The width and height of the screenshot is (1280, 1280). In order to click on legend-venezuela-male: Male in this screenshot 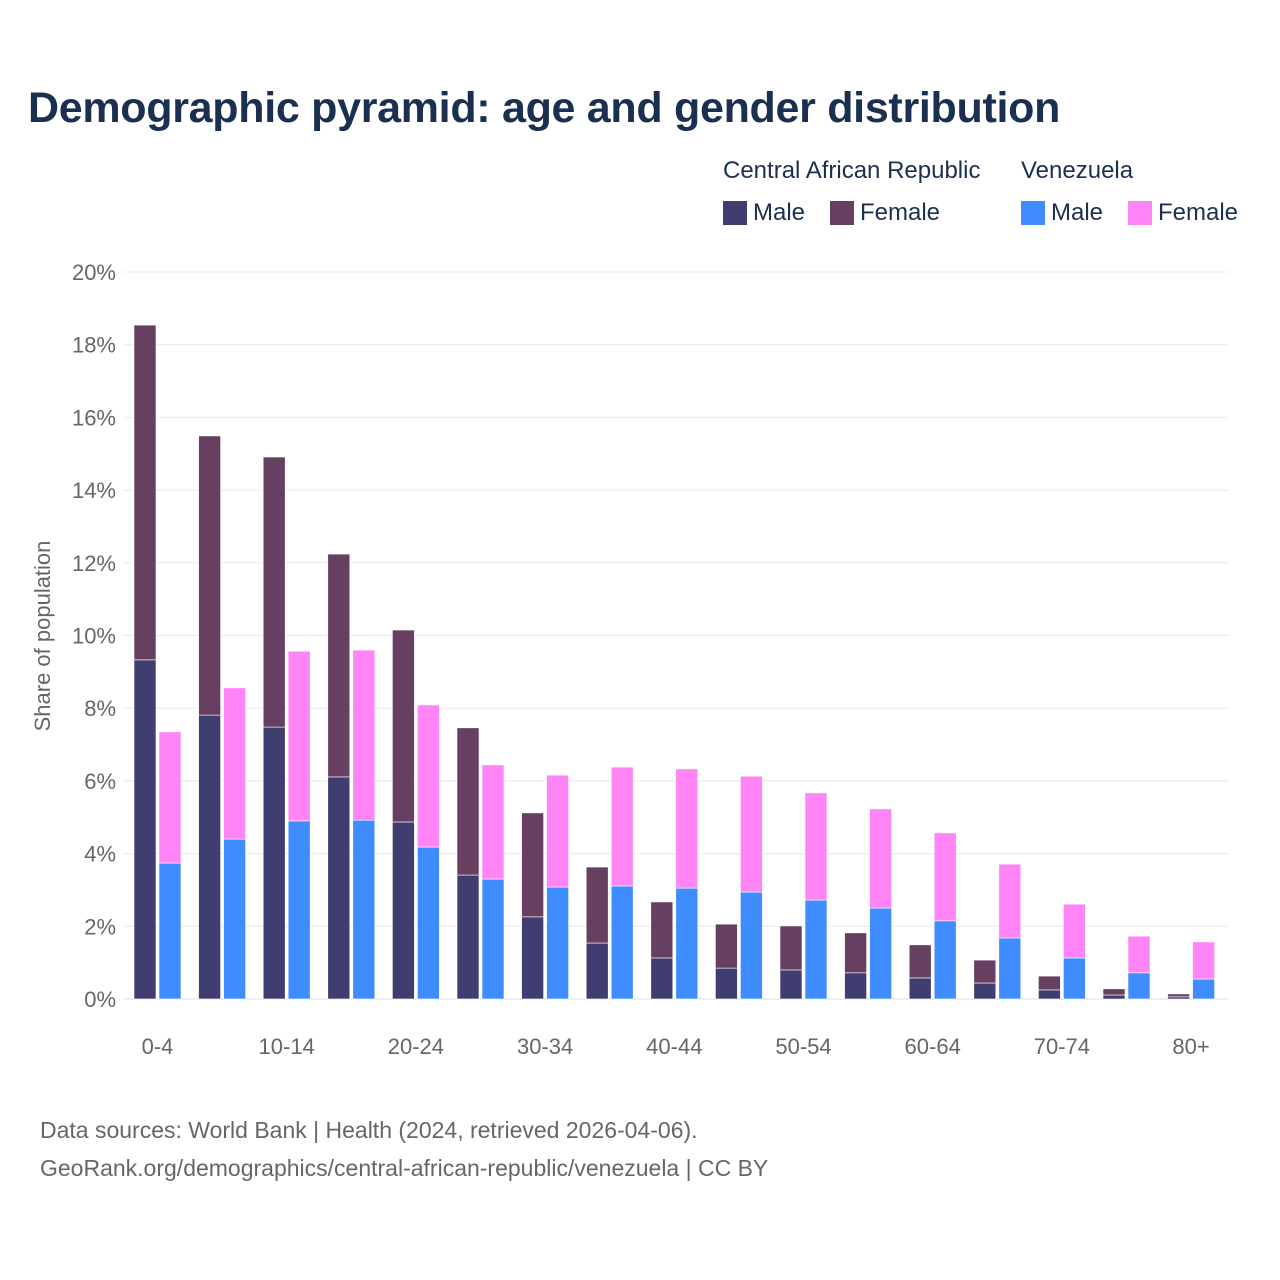, I will do `click(1062, 213)`.